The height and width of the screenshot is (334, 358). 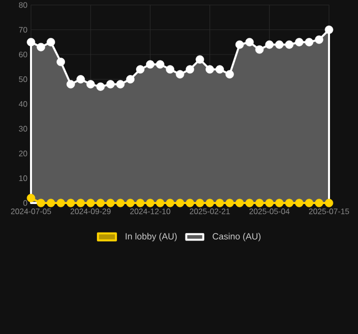 I want to click on legend-label: Casino (AU), so click(x=236, y=237).